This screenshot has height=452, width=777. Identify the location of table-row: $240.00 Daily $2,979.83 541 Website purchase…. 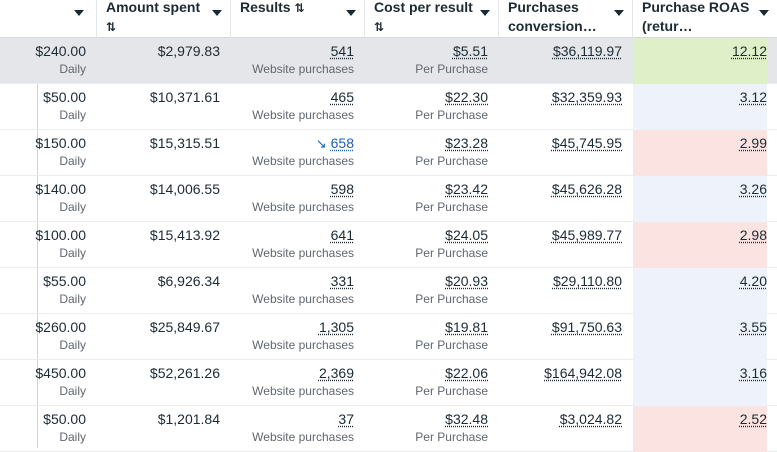
(388, 61).